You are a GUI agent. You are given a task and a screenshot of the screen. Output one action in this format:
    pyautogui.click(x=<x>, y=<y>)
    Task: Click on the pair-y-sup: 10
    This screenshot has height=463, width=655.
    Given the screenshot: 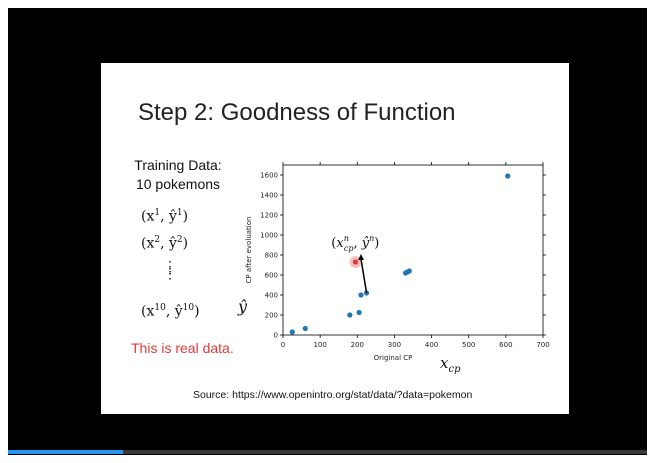 What is the action you would take?
    pyautogui.click(x=188, y=308)
    